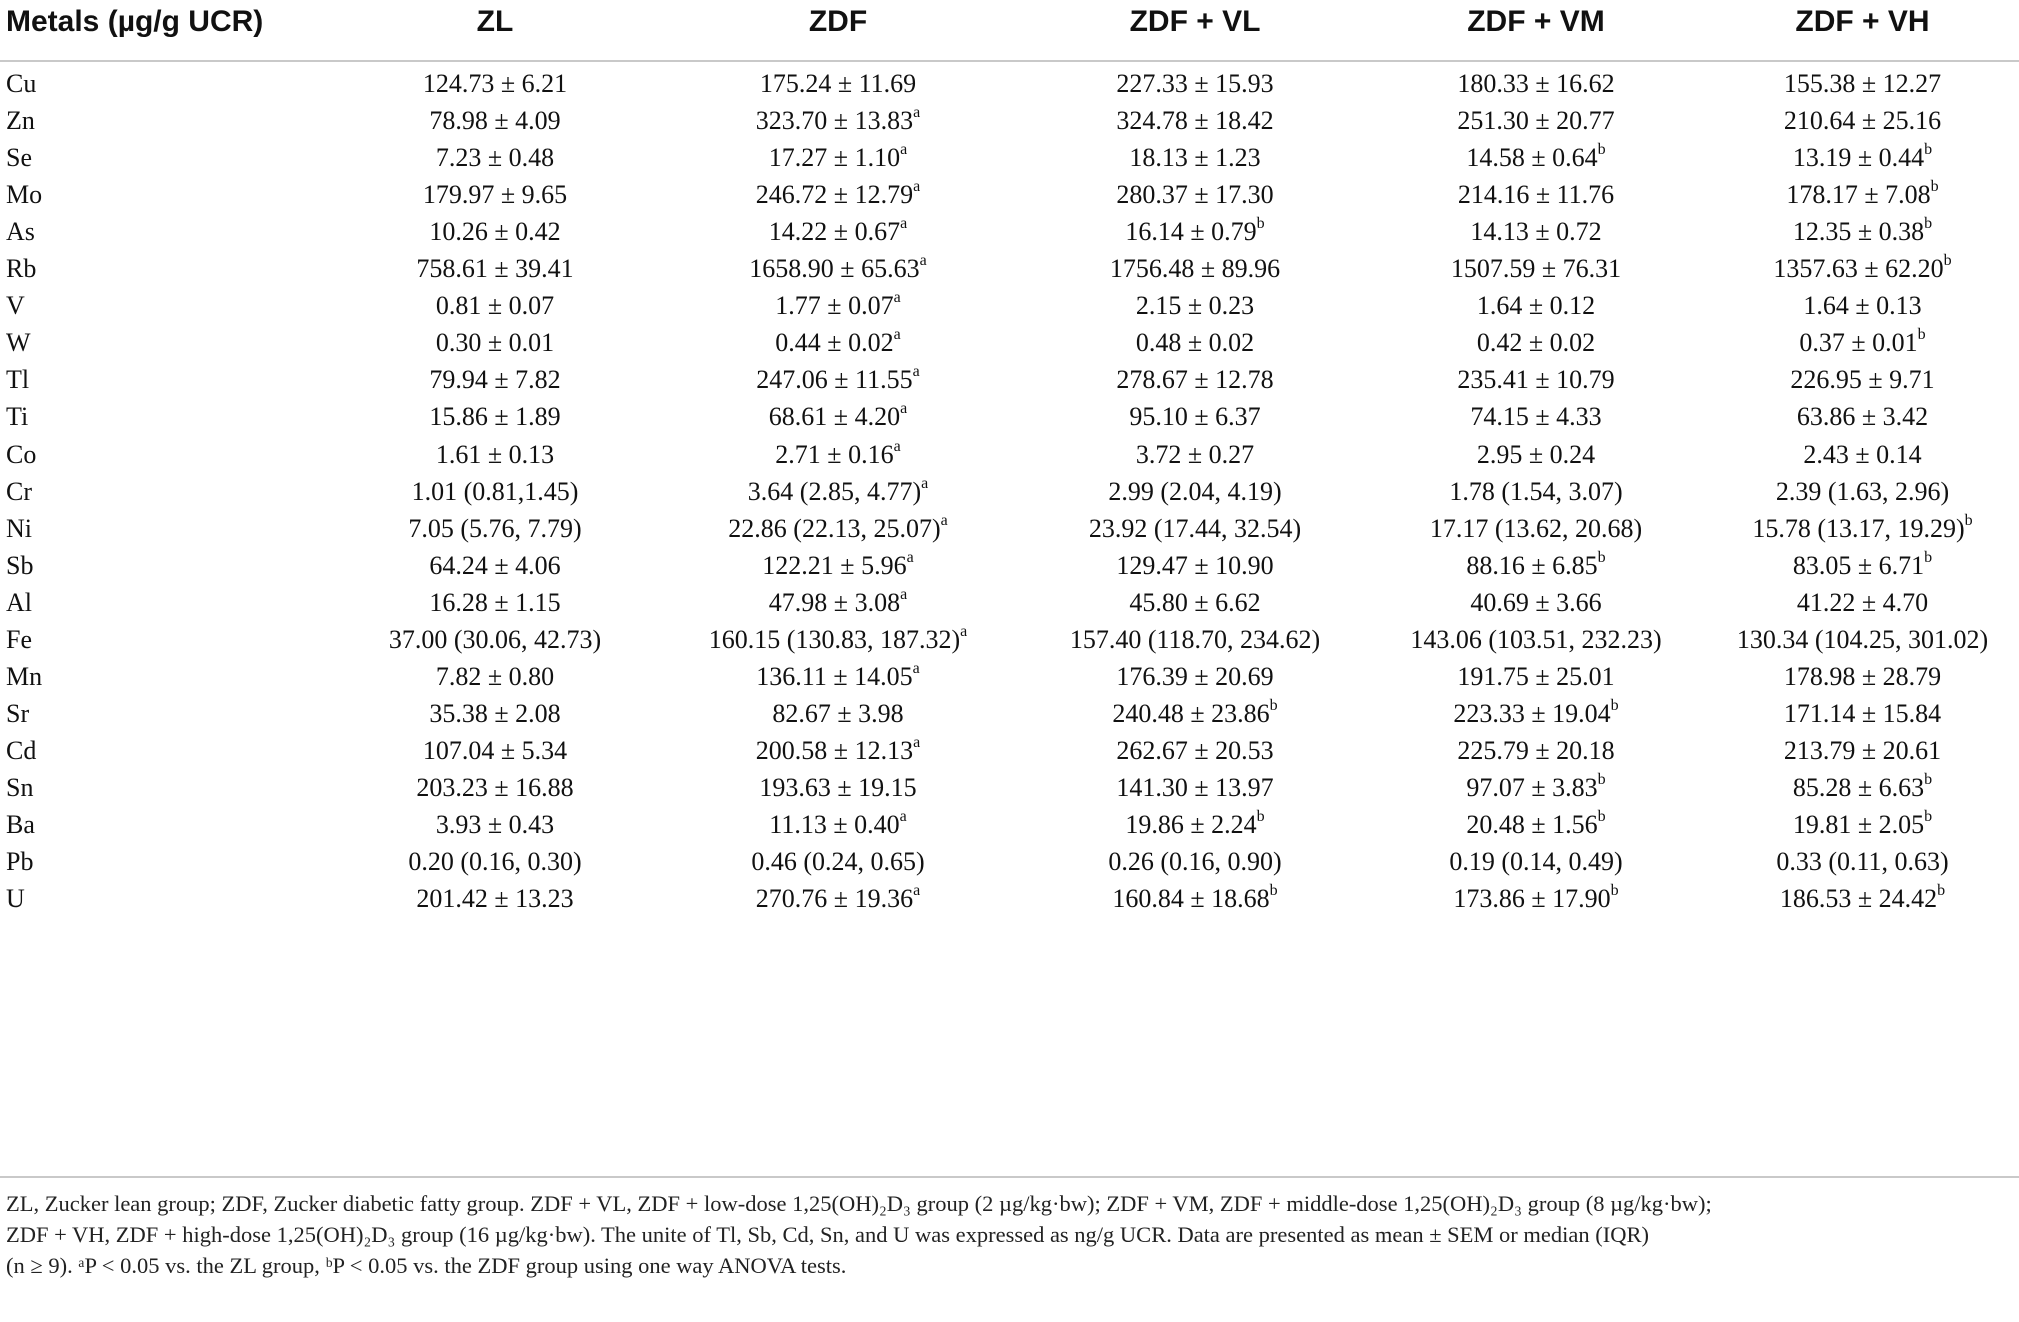 This screenshot has width=2019, height=1322. I want to click on value-cell: 0.30 ± 0.01, so click(495, 343).